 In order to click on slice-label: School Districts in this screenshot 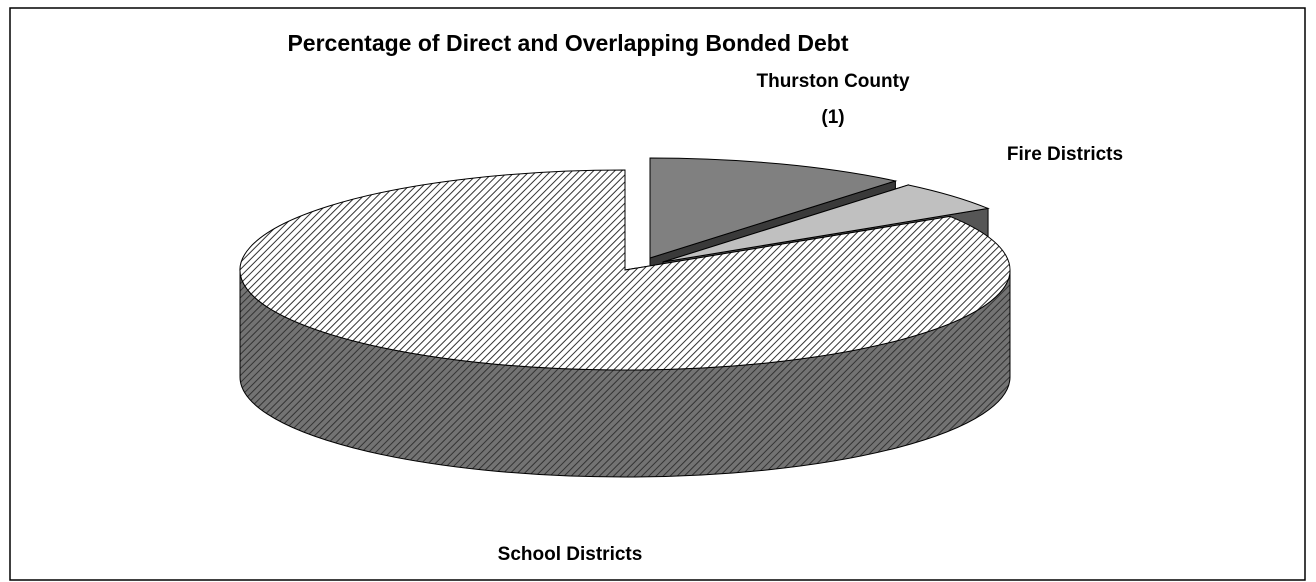, I will do `click(570, 554)`.